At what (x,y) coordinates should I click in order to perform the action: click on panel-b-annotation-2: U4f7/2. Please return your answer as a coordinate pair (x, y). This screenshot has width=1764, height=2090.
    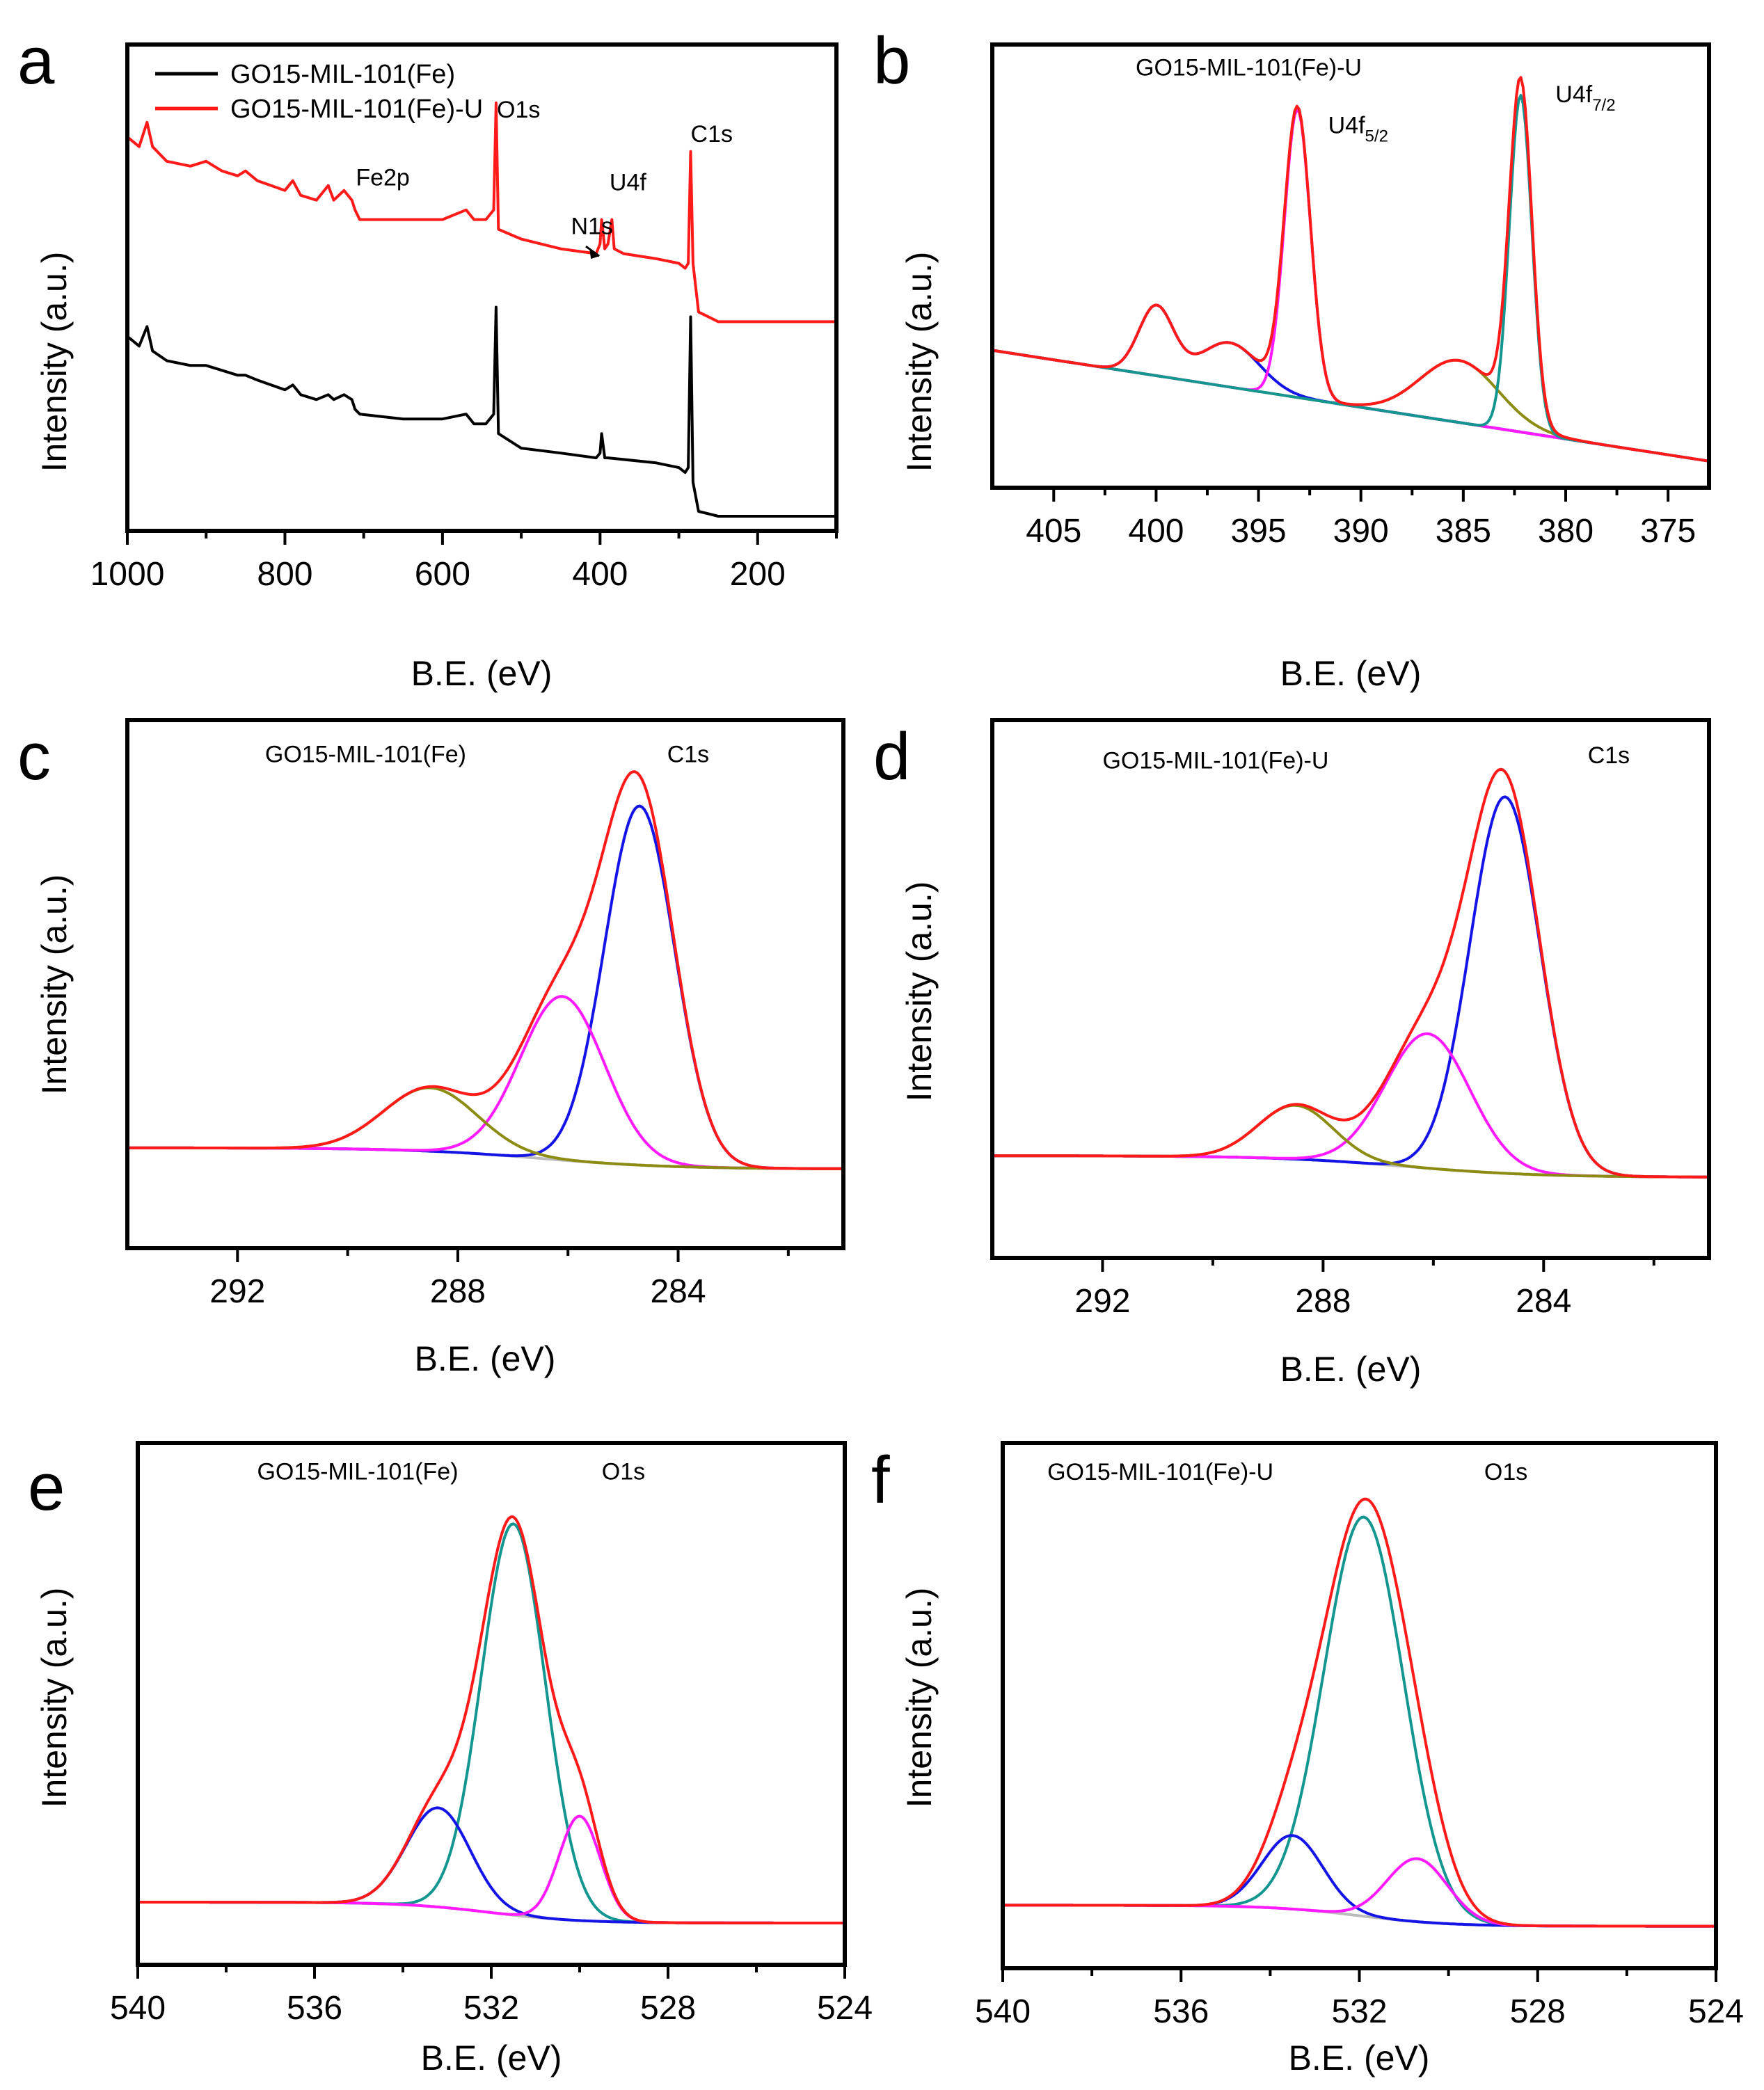
    Looking at the image, I should click on (1585, 98).